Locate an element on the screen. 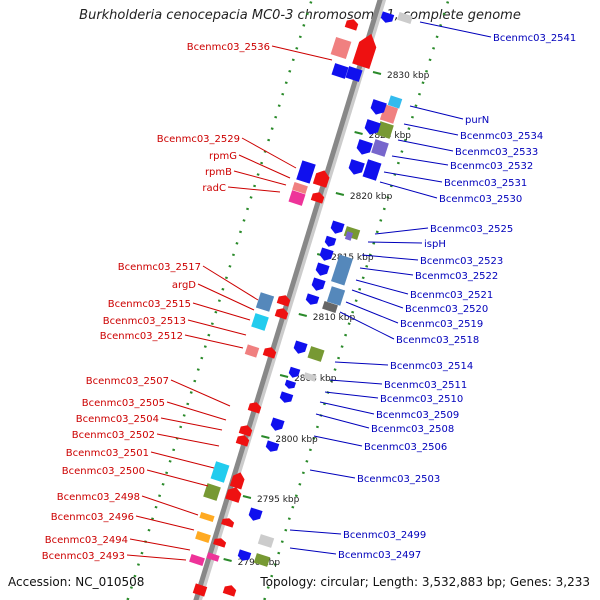  scale-tick-label: 2810 kbp is located at coordinates (334, 318).